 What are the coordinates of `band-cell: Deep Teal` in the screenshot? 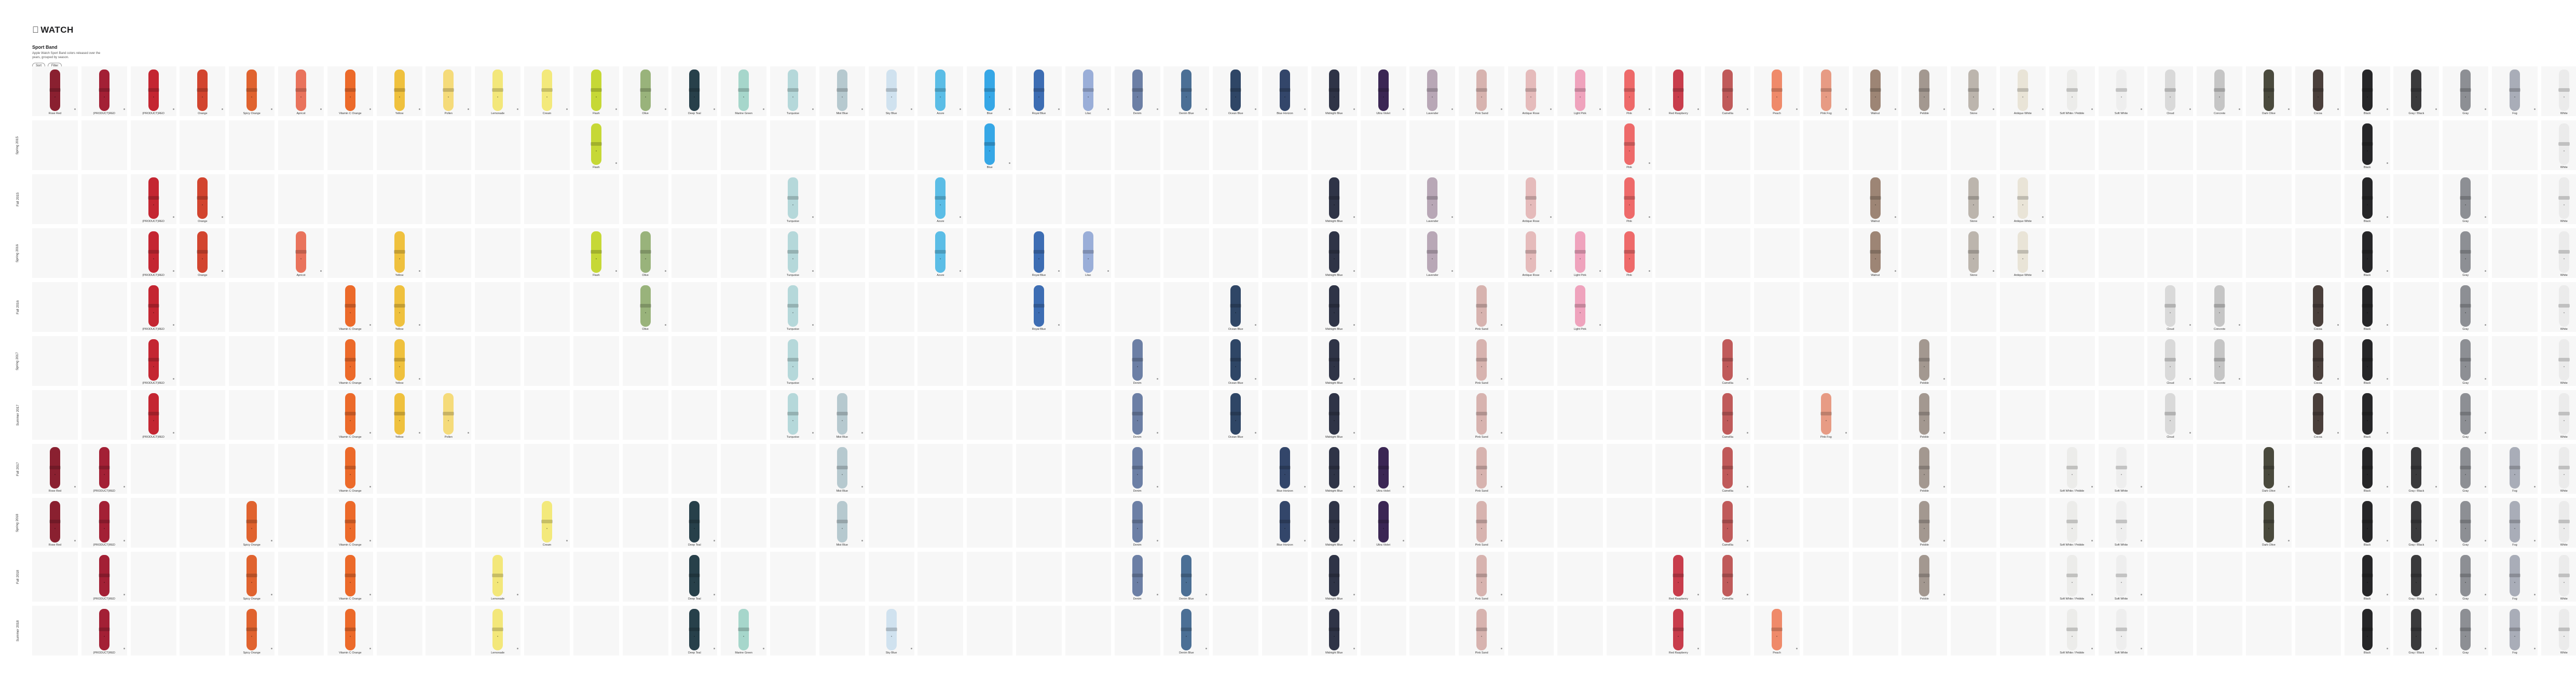 It's located at (695, 631).